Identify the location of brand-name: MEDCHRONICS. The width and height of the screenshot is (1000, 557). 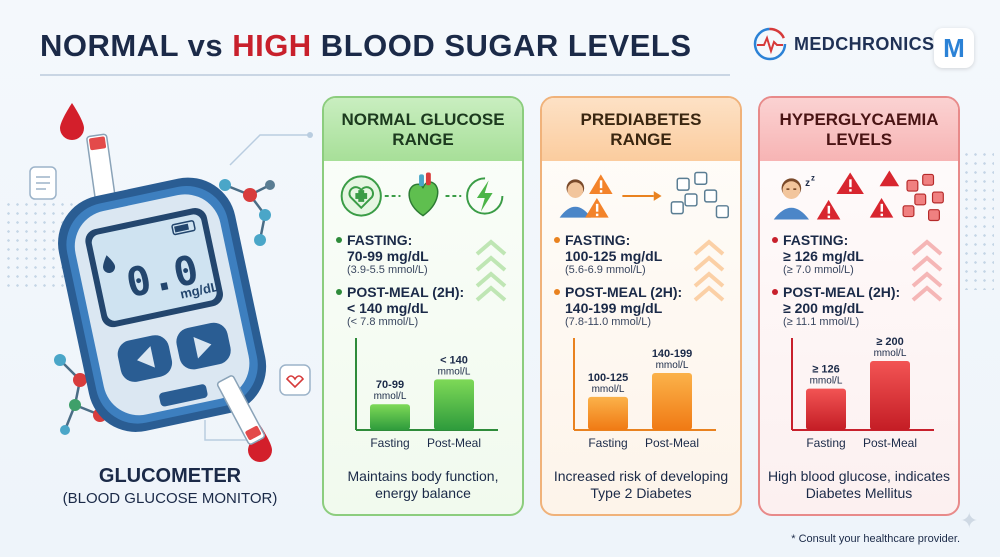
(864, 43).